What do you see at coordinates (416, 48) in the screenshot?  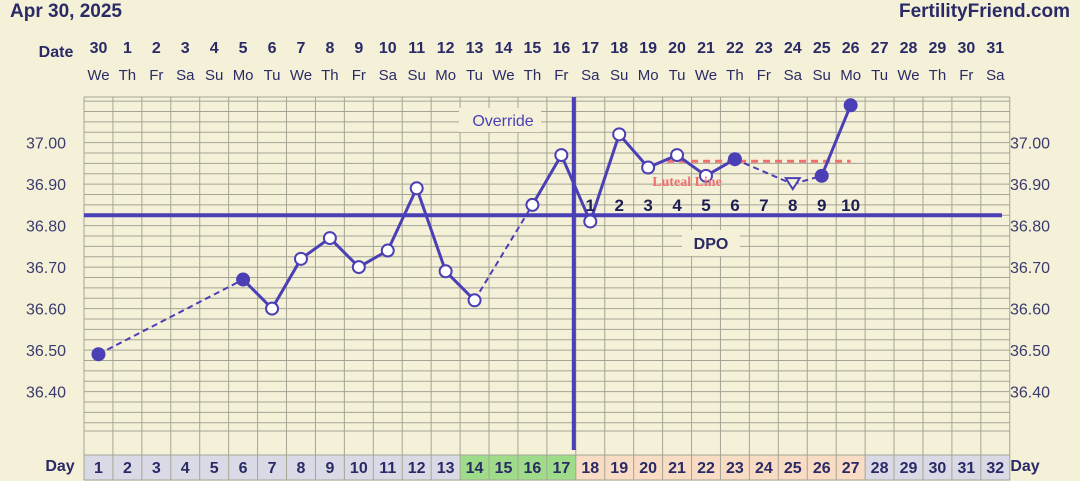 I see `date-label: 11` at bounding box center [416, 48].